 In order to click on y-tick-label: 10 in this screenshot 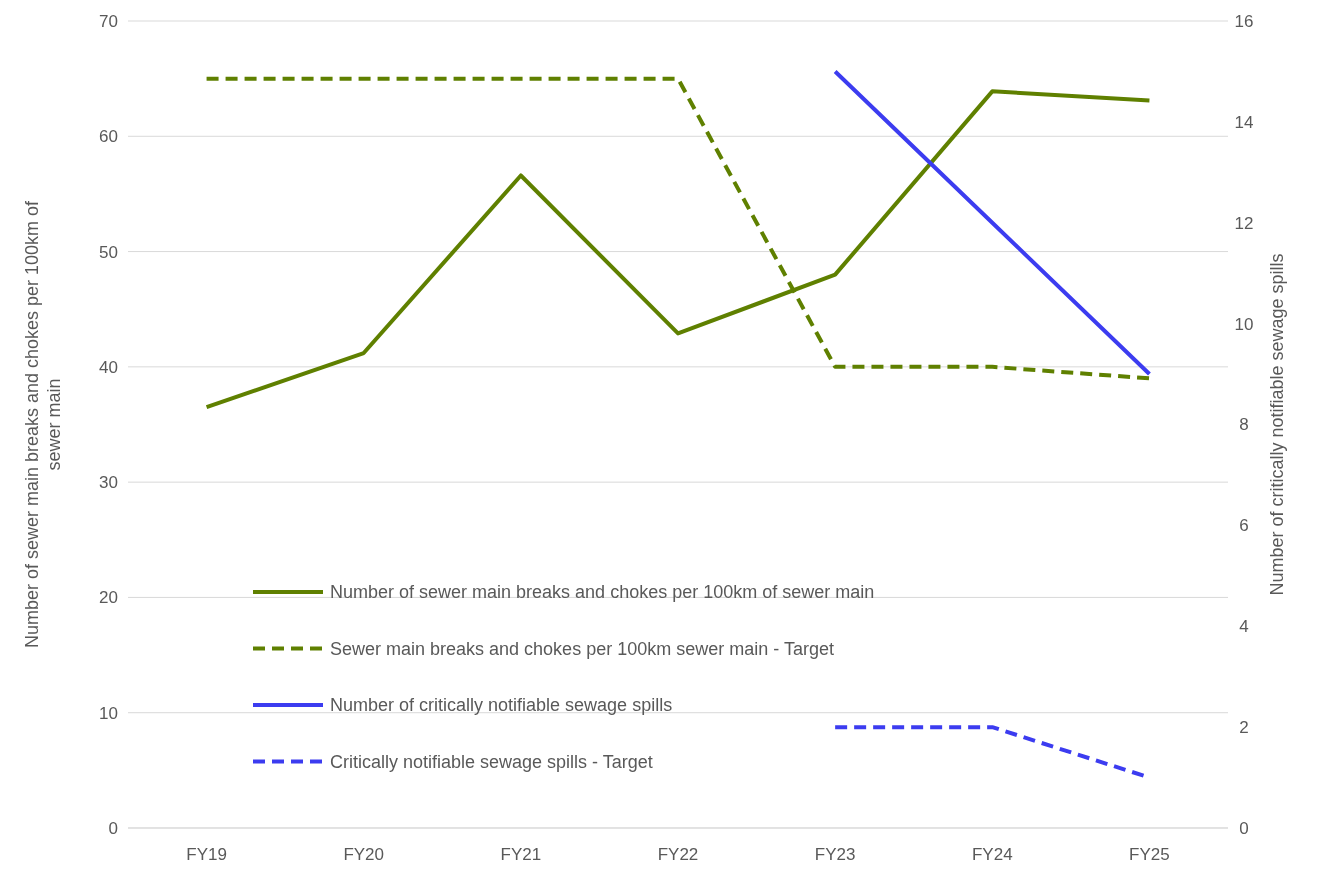, I will do `click(108, 713)`.